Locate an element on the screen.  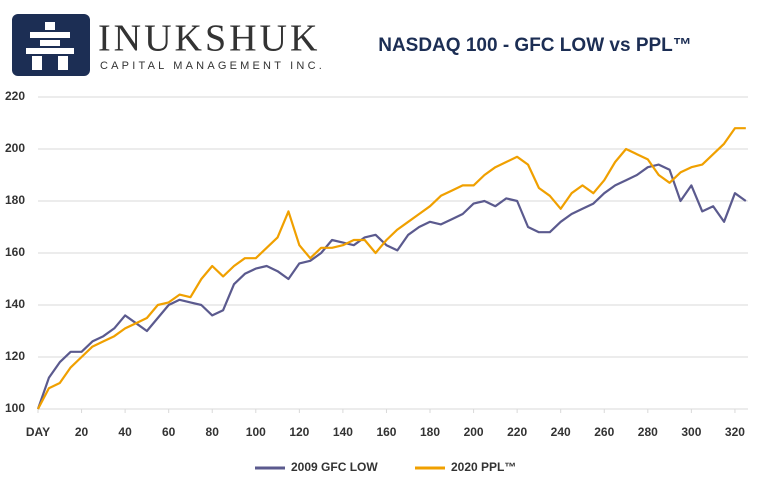
x-tick-label: 300 is located at coordinates (691, 432).